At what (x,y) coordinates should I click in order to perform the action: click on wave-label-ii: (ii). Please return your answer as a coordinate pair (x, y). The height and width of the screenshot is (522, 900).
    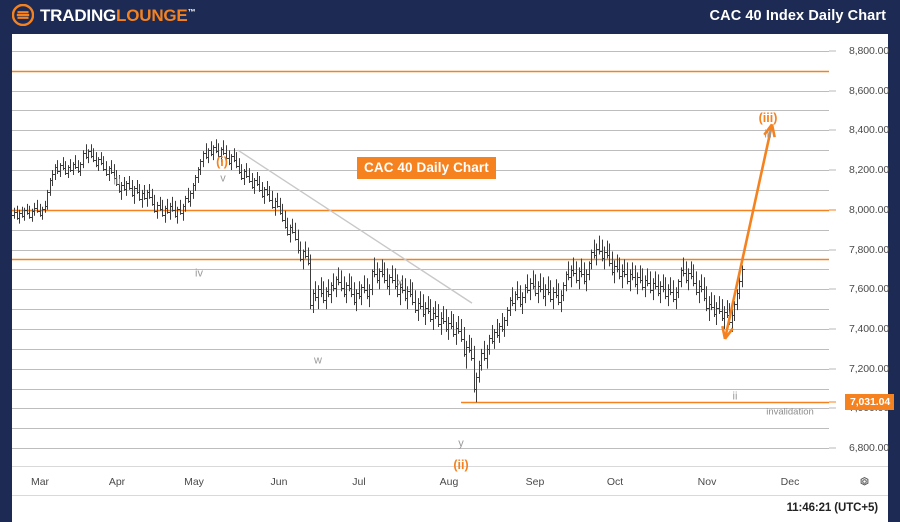
    Looking at the image, I should click on (461, 464).